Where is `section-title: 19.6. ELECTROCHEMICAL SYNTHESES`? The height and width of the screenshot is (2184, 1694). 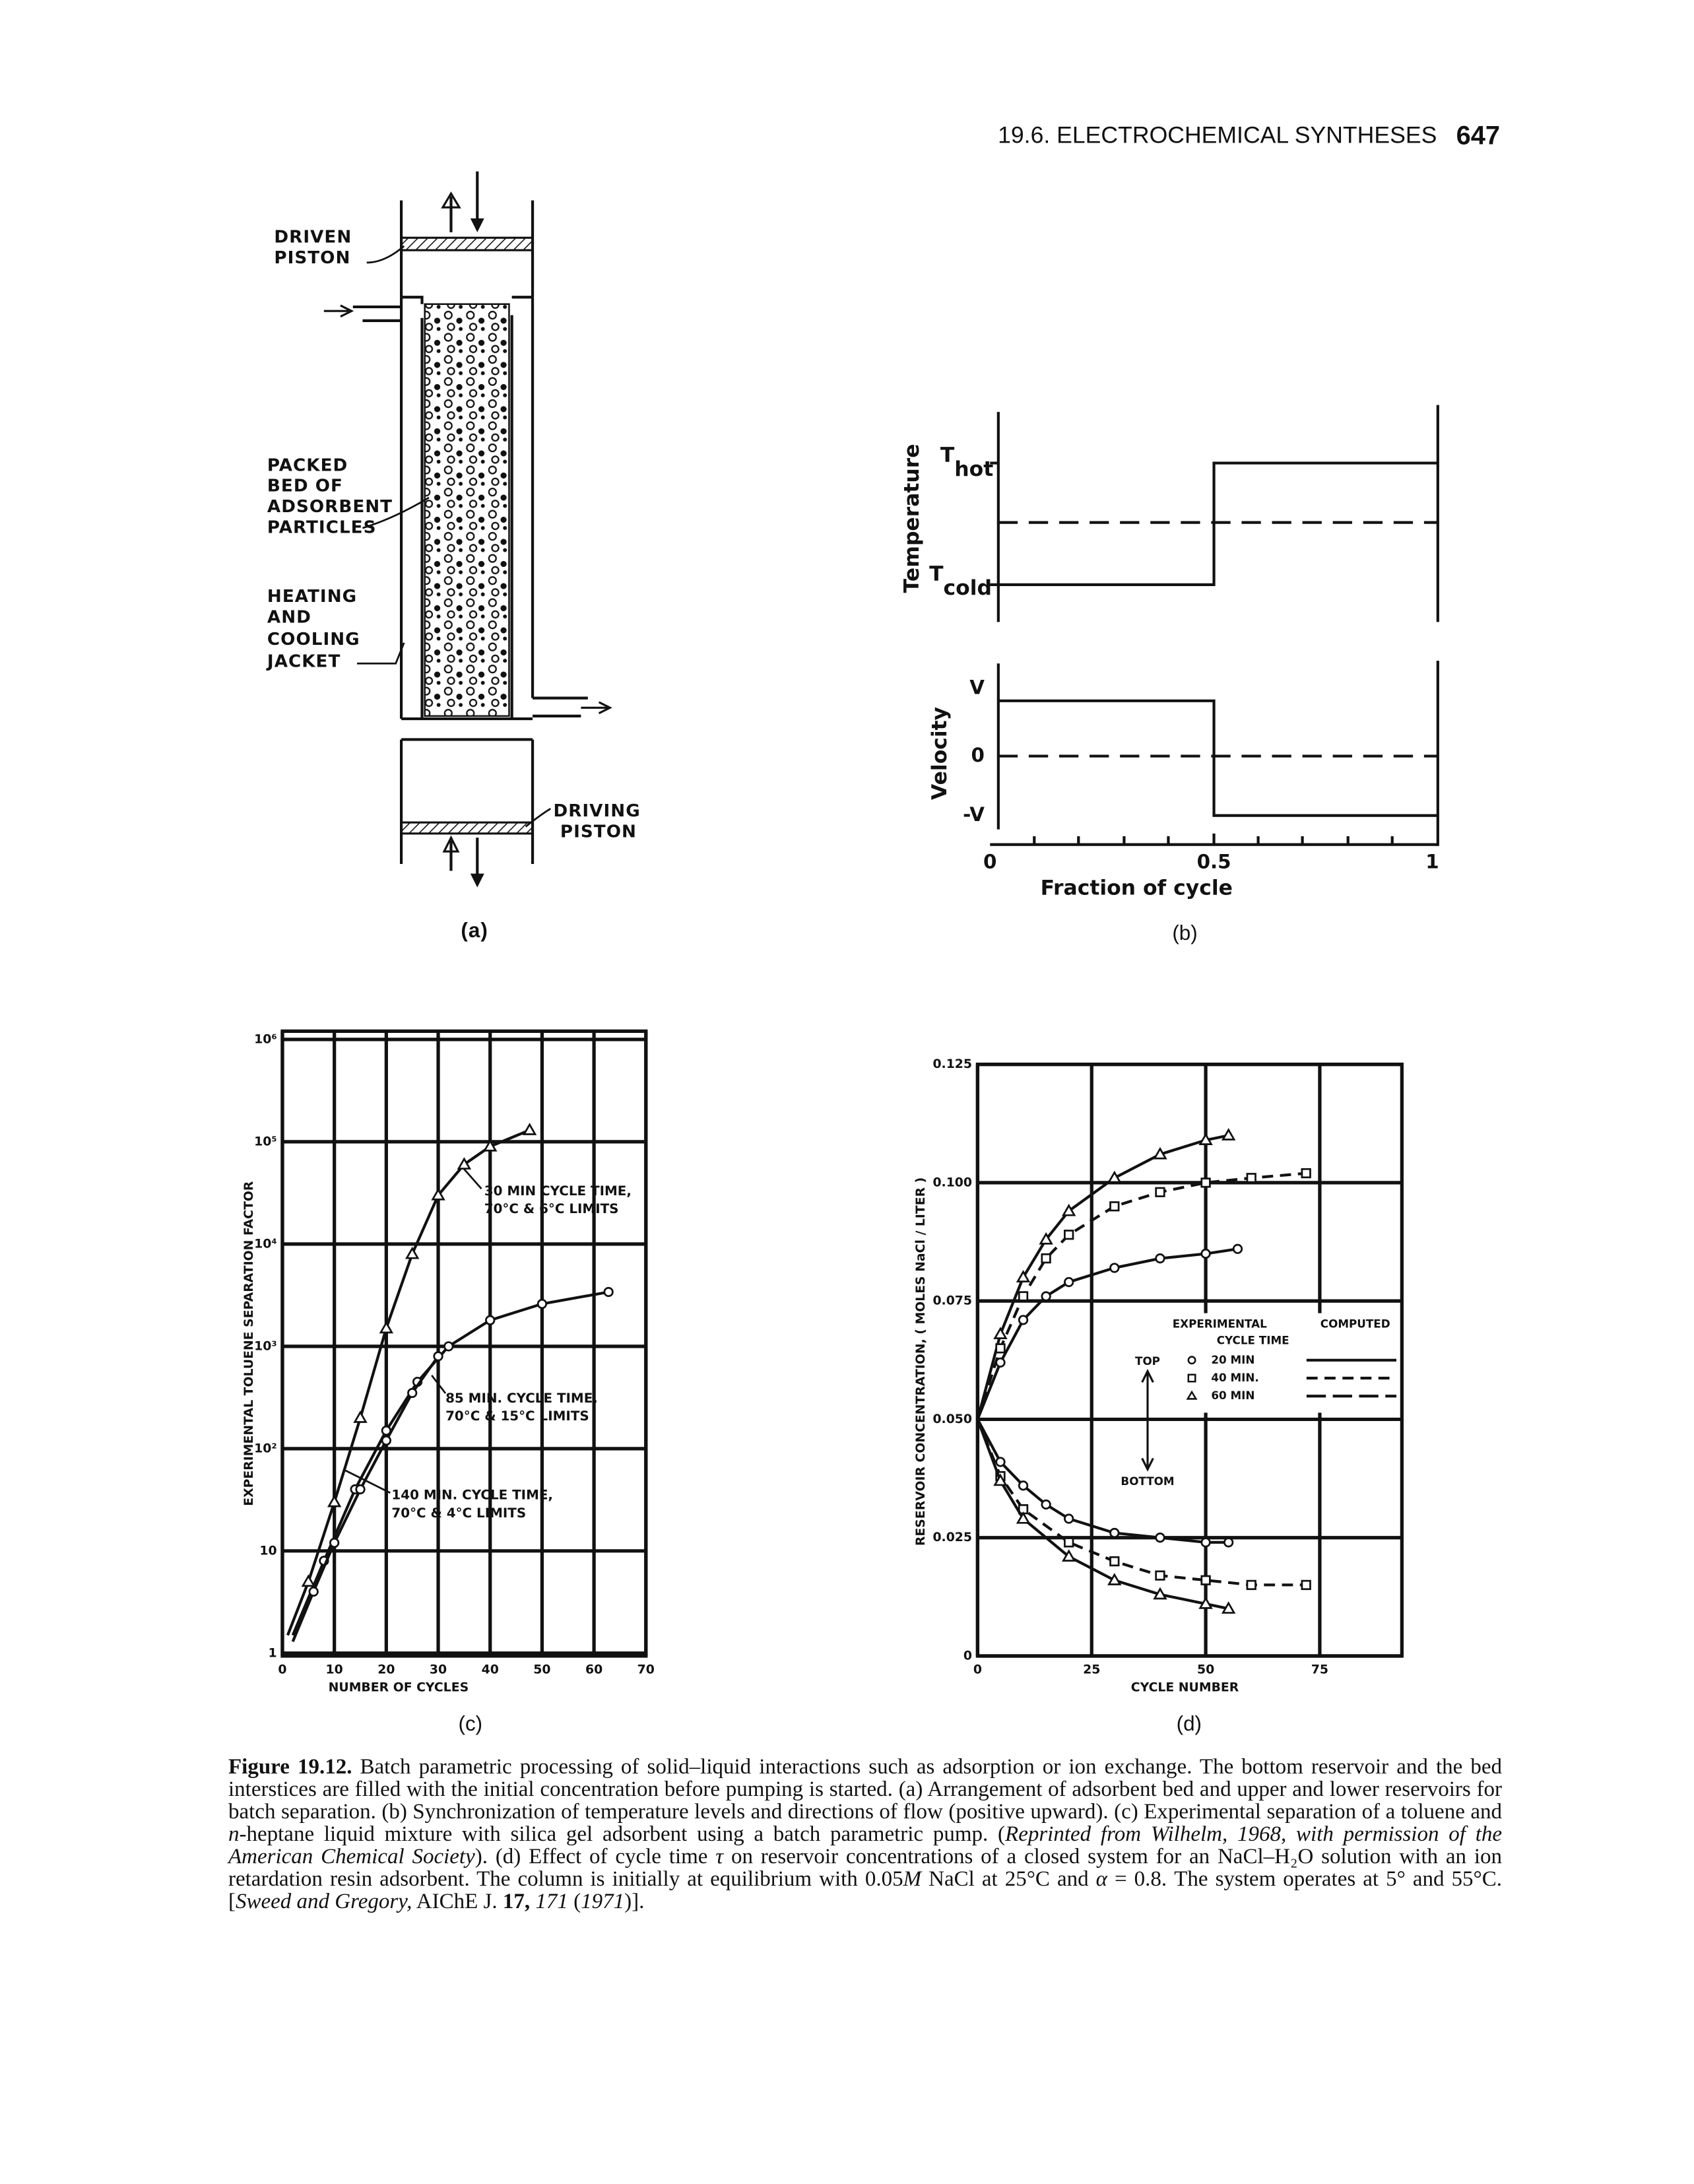
section-title: 19.6. ELECTROCHEMICAL SYNTHESES is located at coordinates (1217, 135).